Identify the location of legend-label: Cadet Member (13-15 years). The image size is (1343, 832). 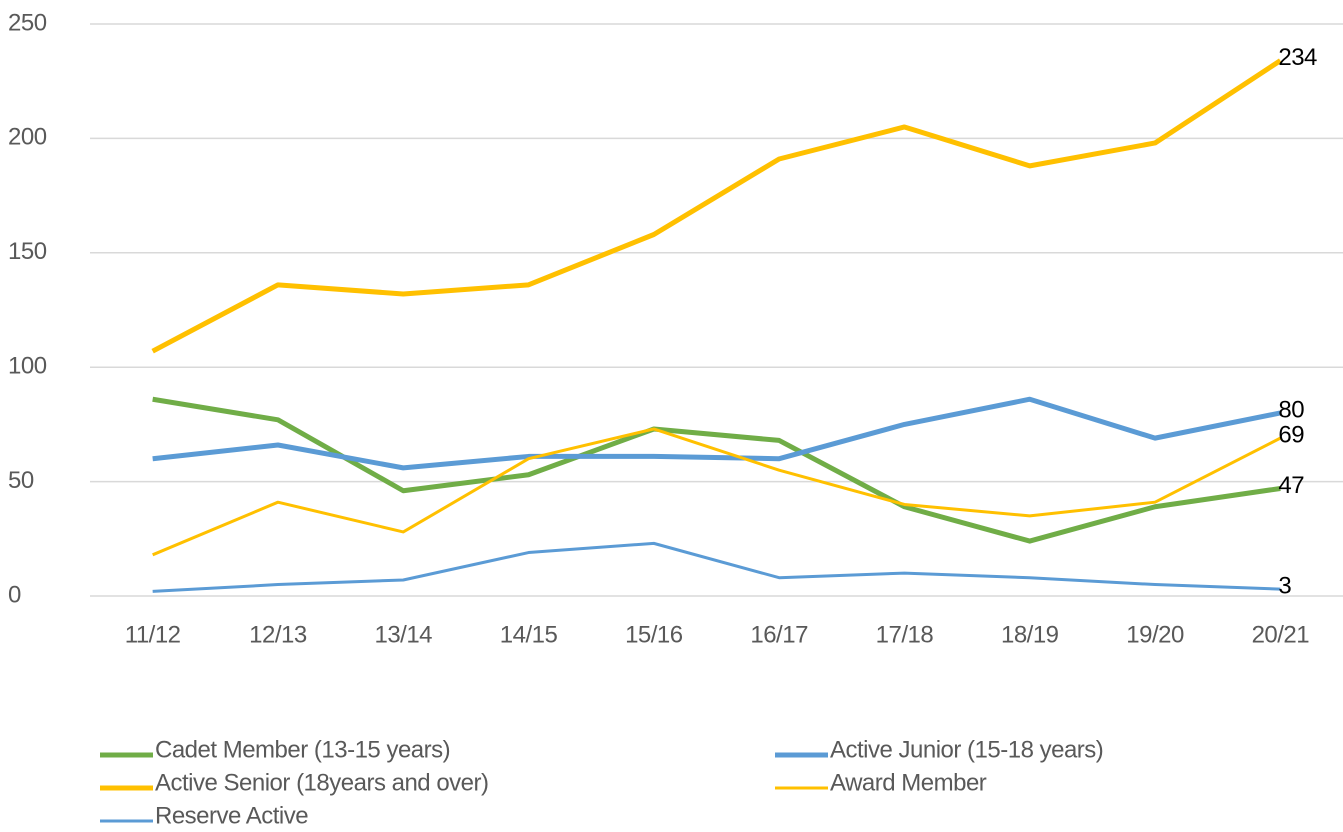
(302, 749).